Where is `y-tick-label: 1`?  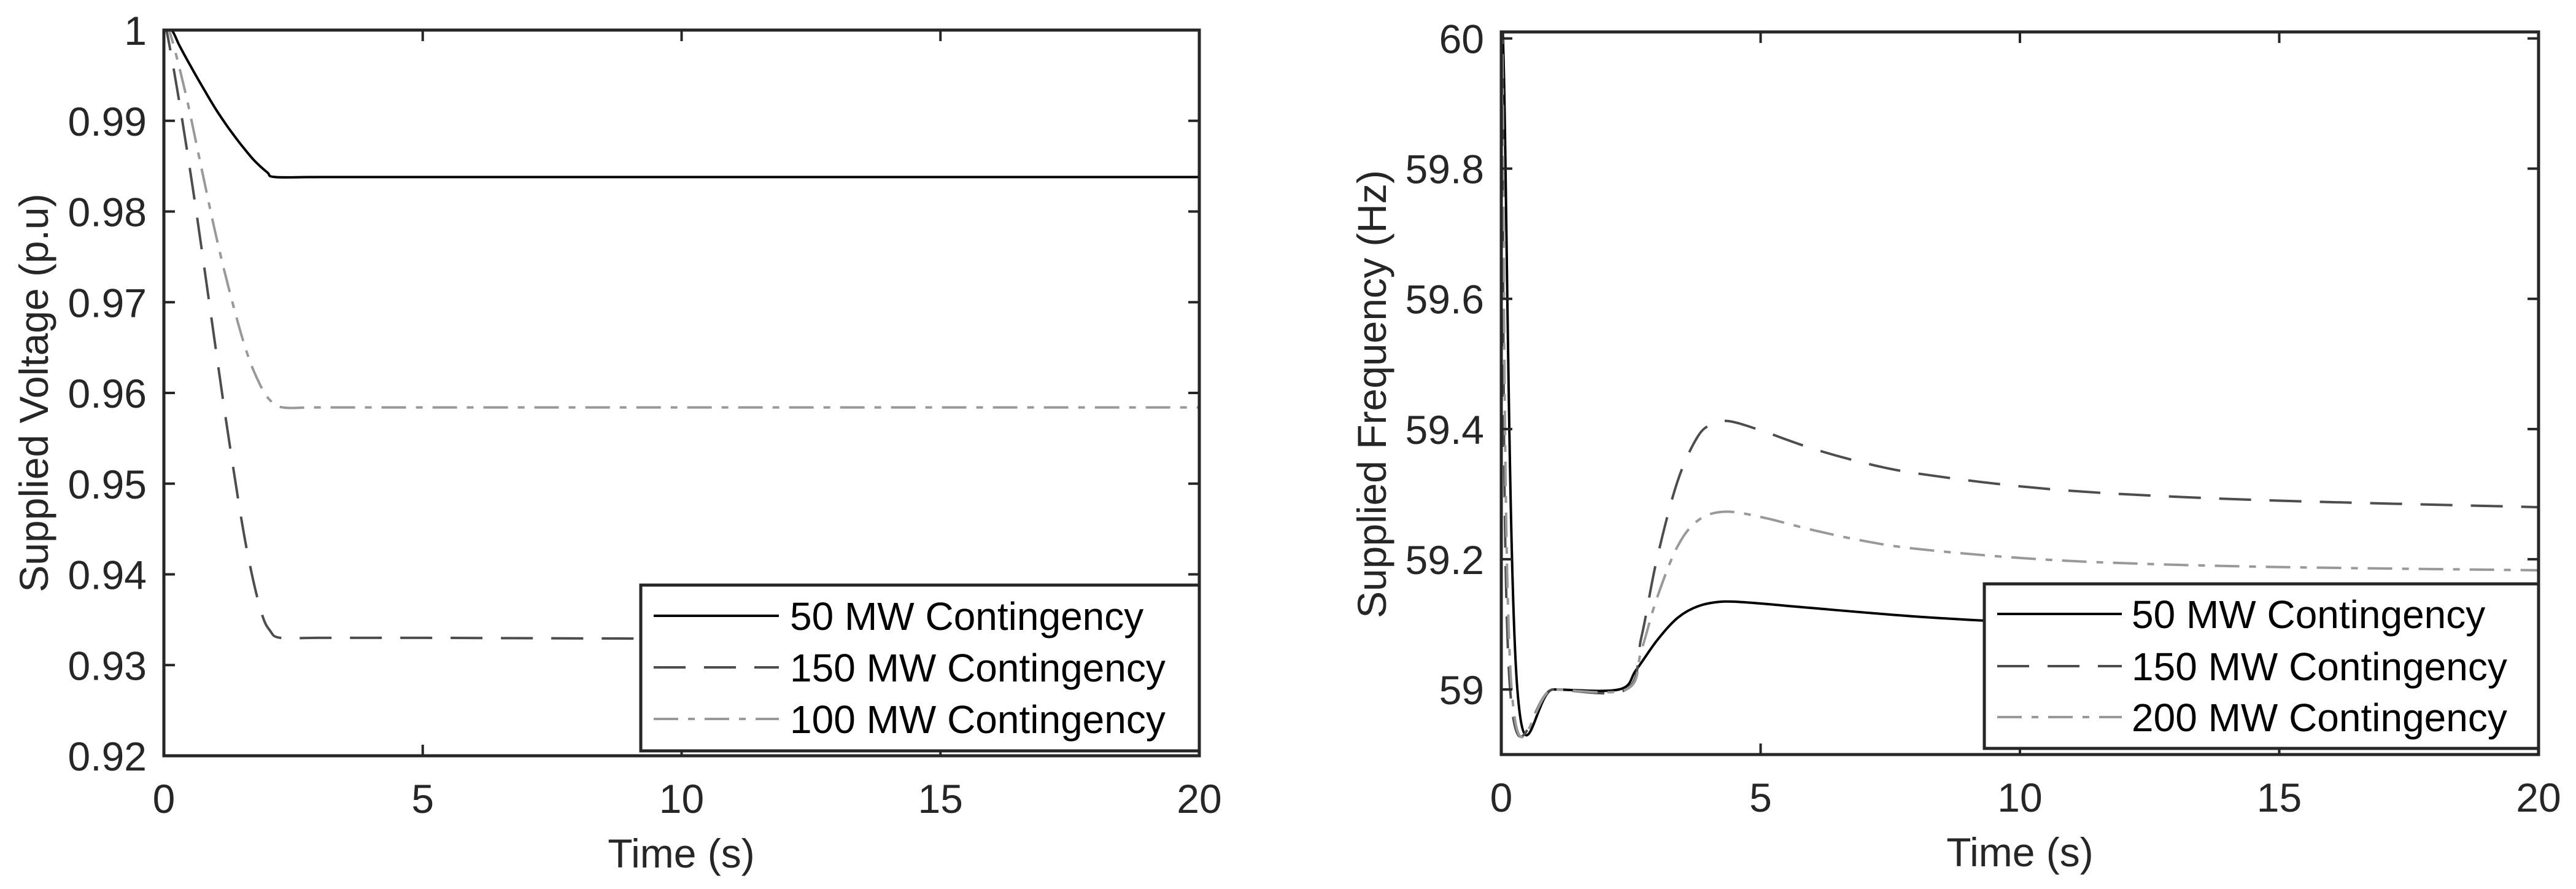
y-tick-label: 1 is located at coordinates (135, 31).